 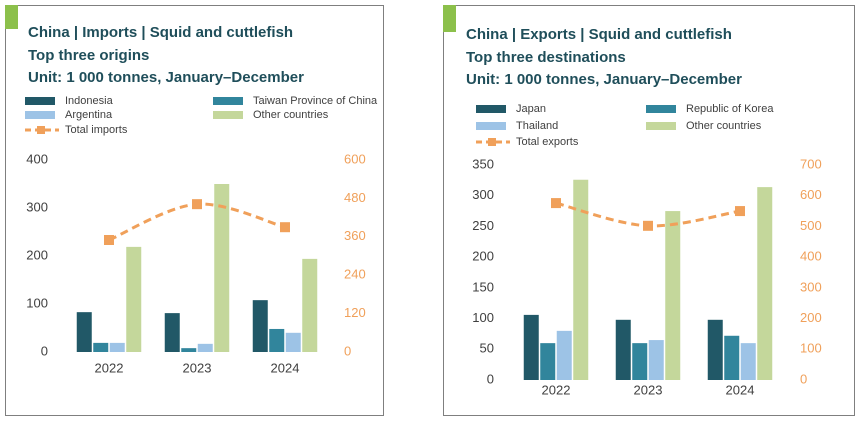 What do you see at coordinates (811, 225) in the screenshot?
I see `y2-tick-label: 500` at bounding box center [811, 225].